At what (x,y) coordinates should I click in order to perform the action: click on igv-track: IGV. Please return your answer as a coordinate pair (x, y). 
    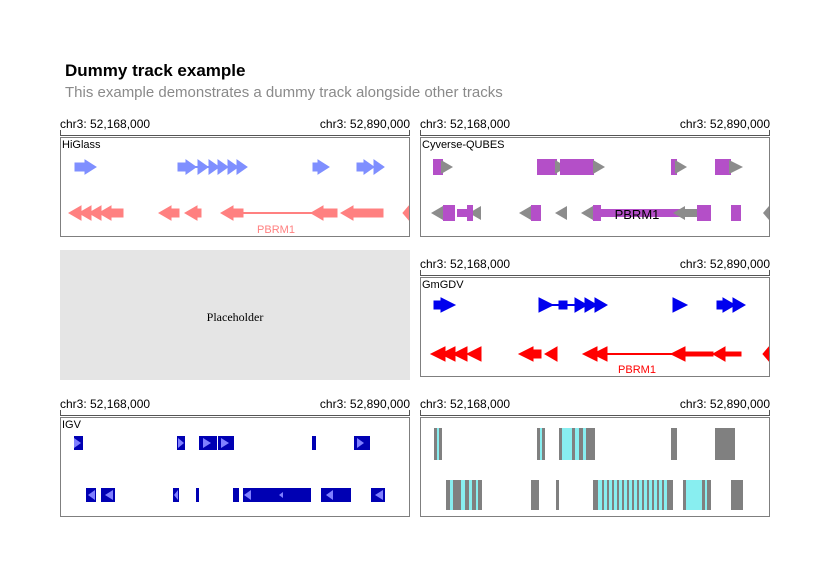
    Looking at the image, I should click on (235, 467).